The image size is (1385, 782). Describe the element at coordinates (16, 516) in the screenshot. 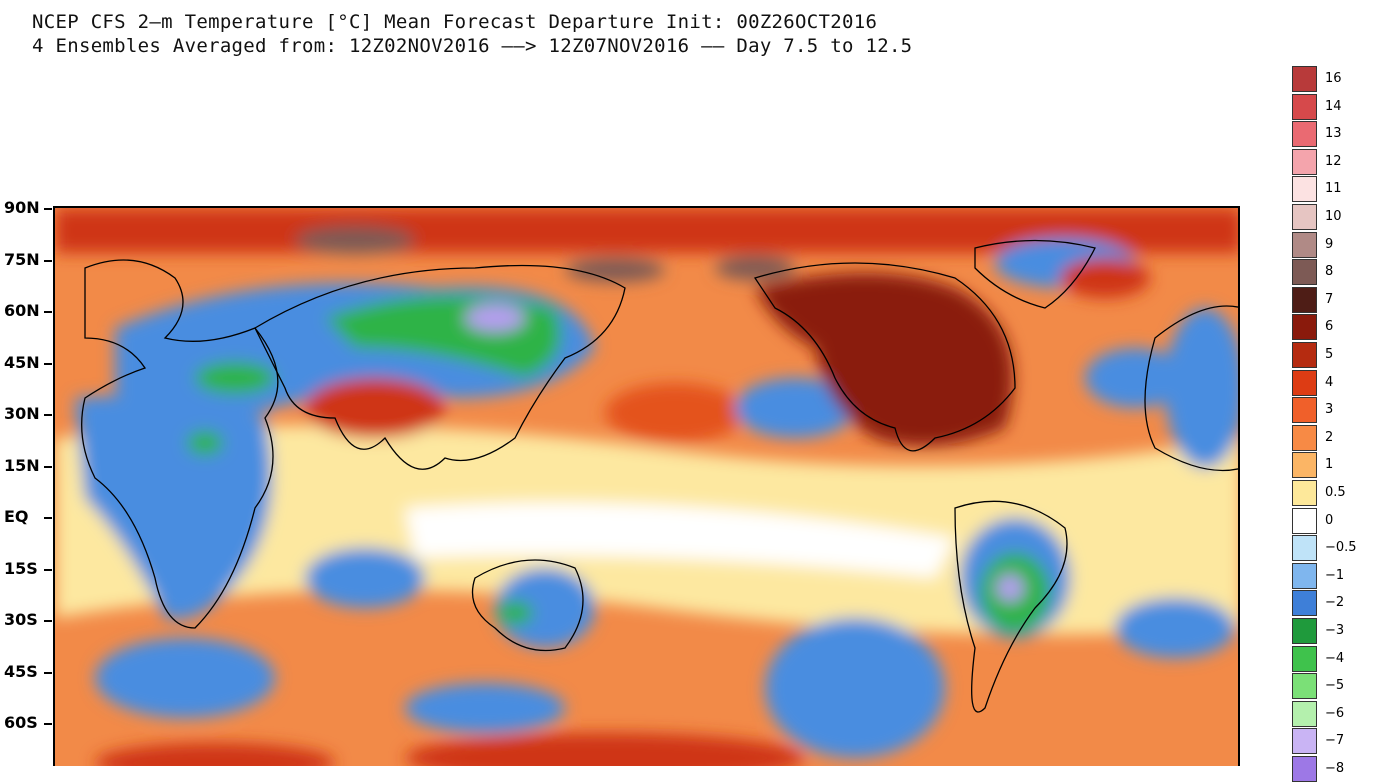

I see `lat-label-eq: EQ` at that location.